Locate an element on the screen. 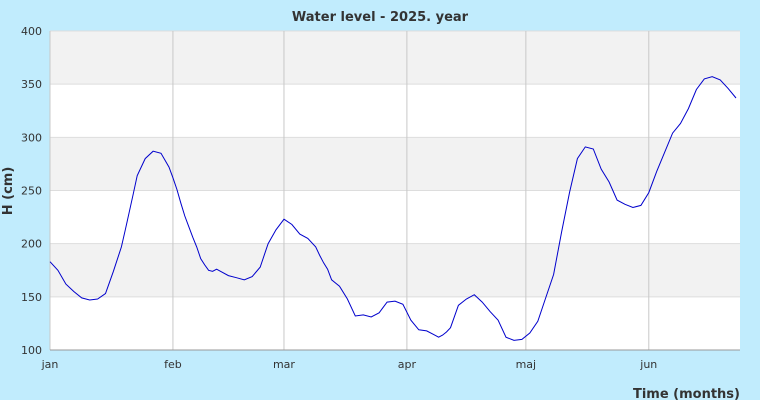 This screenshot has height=400, width=760. y-tick-labels: 100 150 200 250 300 350 400 is located at coordinates (31, 191).